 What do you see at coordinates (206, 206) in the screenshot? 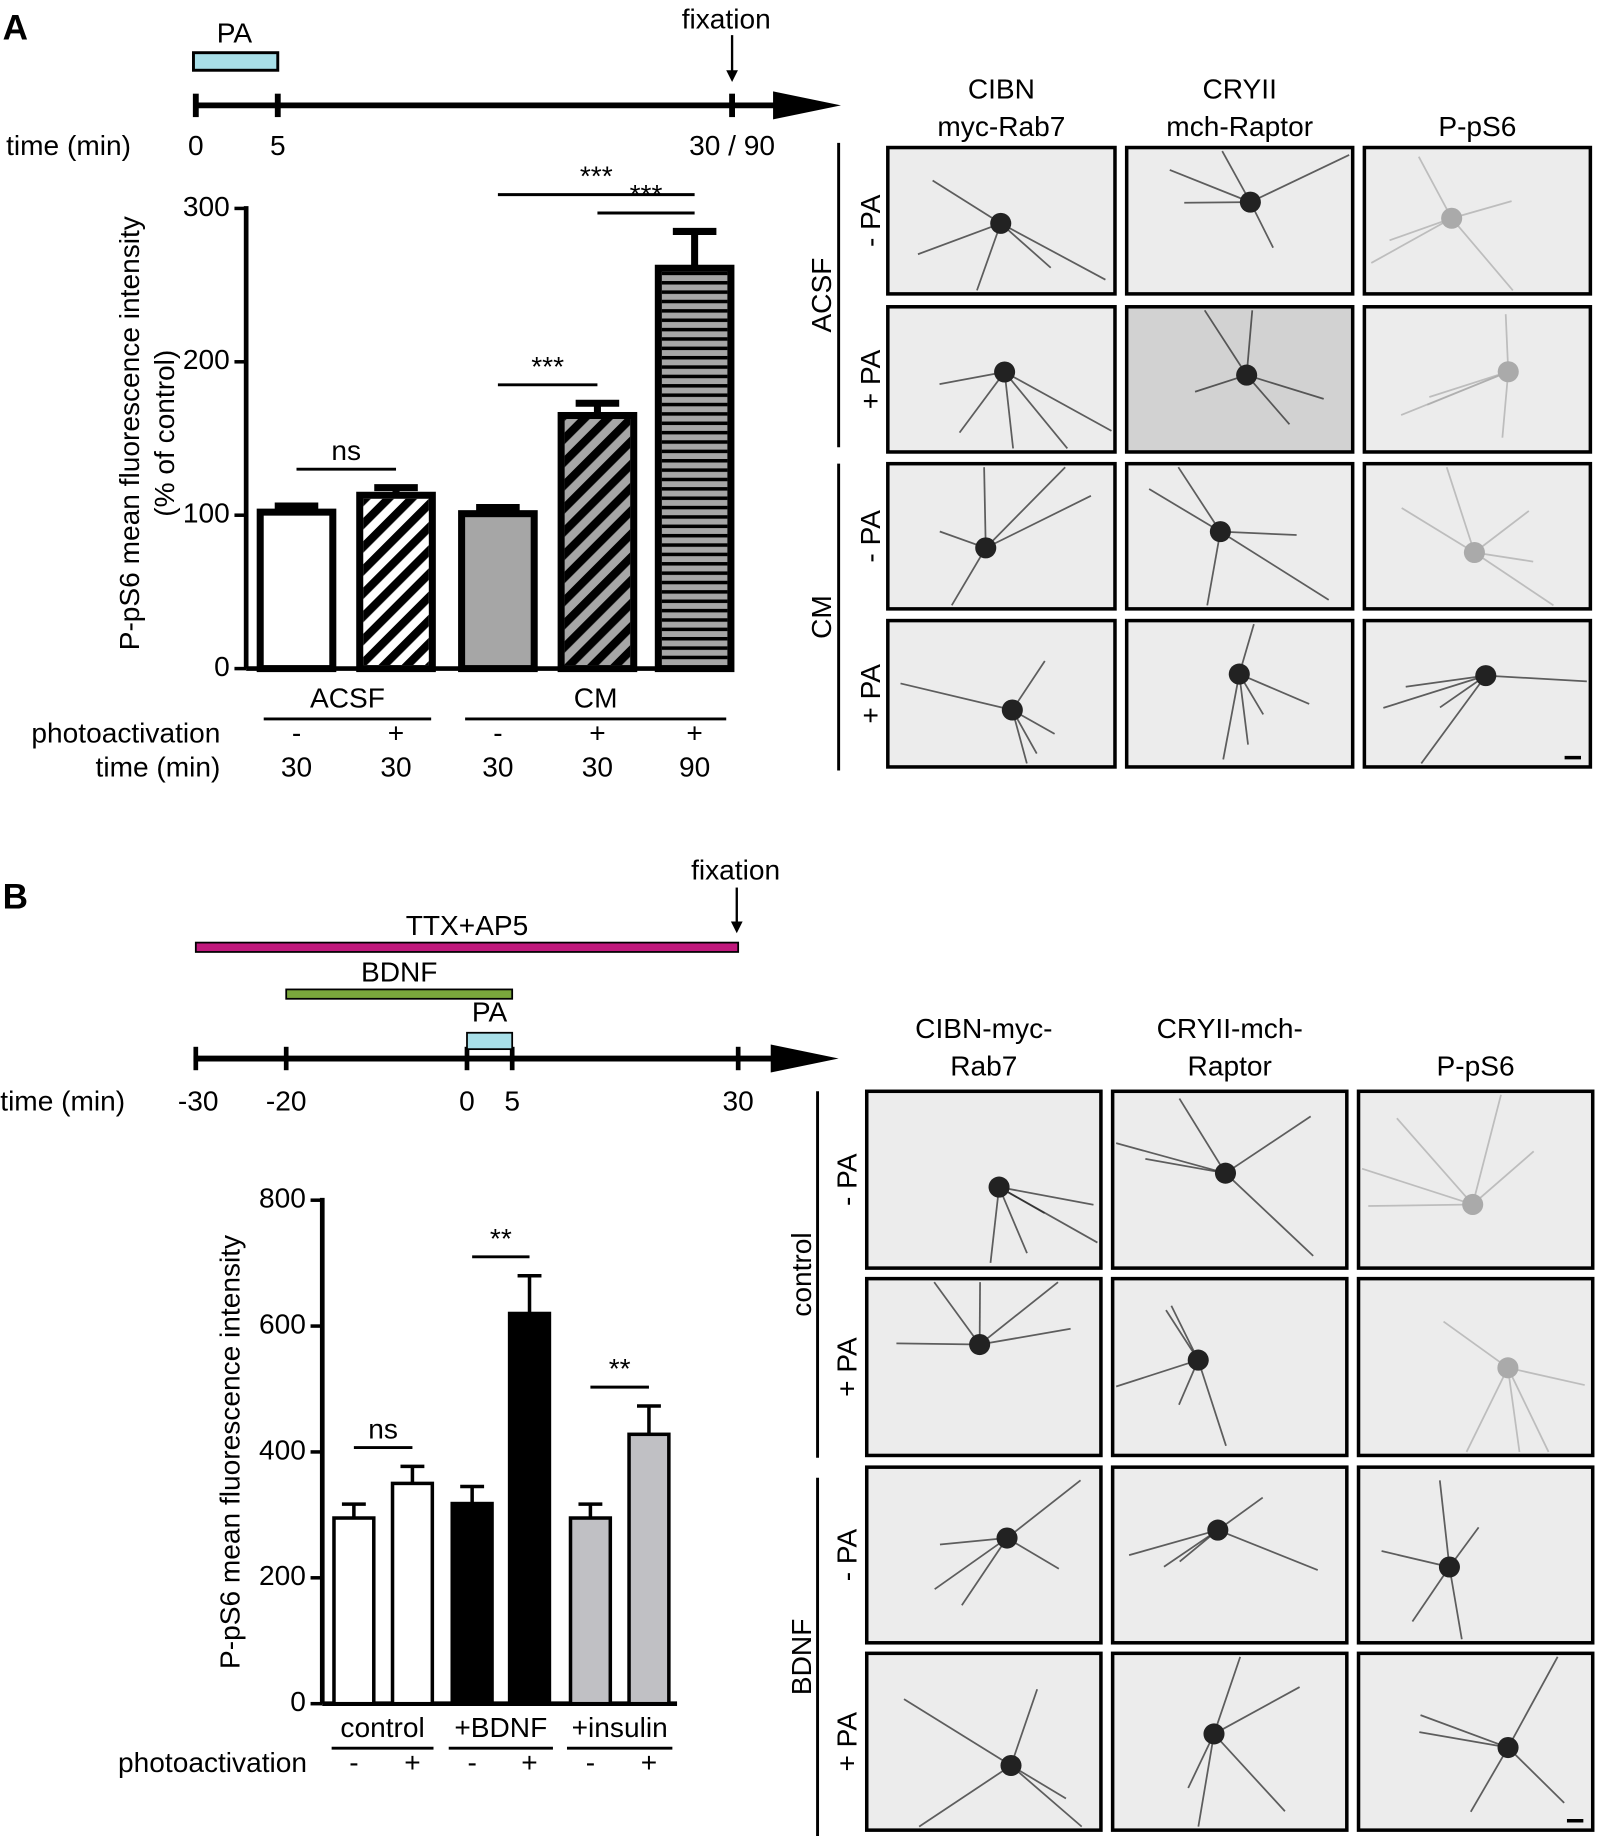
I see `y-tick-label: 300` at bounding box center [206, 206].